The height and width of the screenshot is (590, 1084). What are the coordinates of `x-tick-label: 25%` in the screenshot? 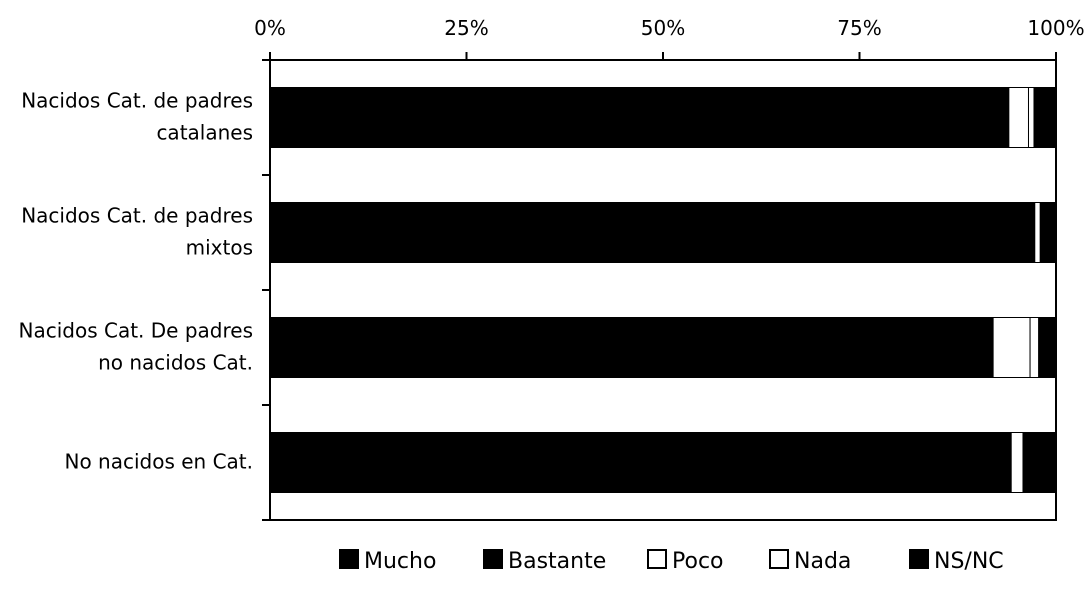 It's located at (466, 28).